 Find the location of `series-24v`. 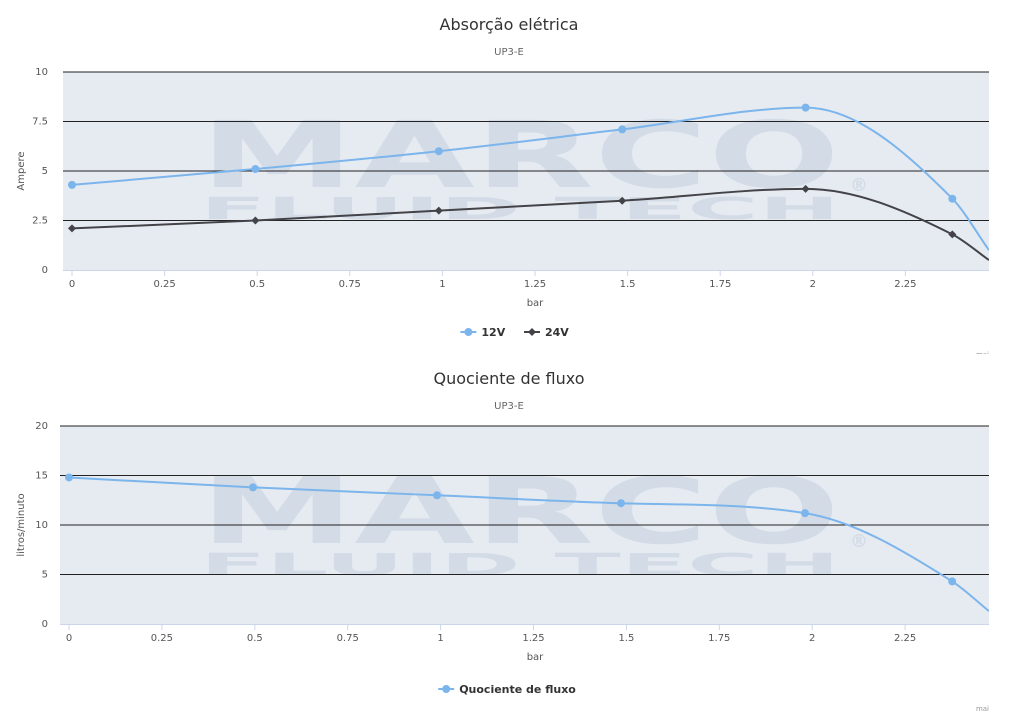

series-24v is located at coordinates (528, 222).